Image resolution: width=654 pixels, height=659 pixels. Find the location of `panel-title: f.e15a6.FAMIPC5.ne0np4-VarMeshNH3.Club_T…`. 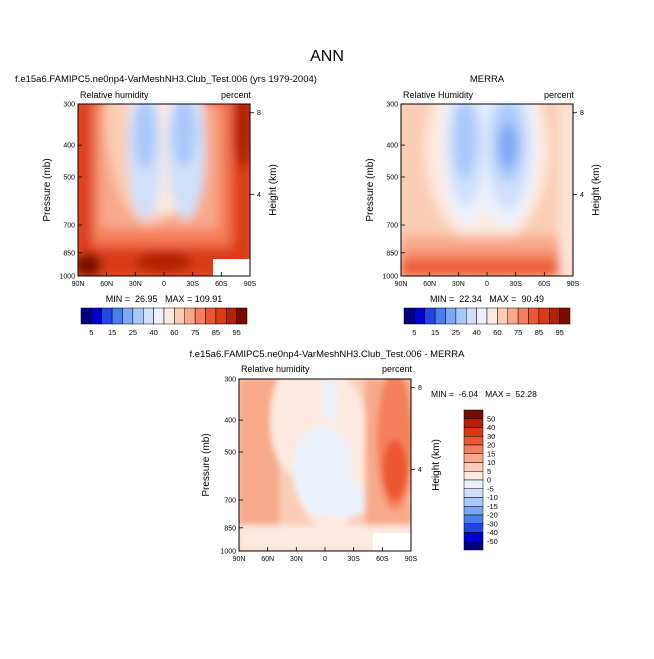

panel-title: f.e15a6.FAMIPC5.ne0np4-VarMeshNH3.Club_T… is located at coordinates (166, 79).